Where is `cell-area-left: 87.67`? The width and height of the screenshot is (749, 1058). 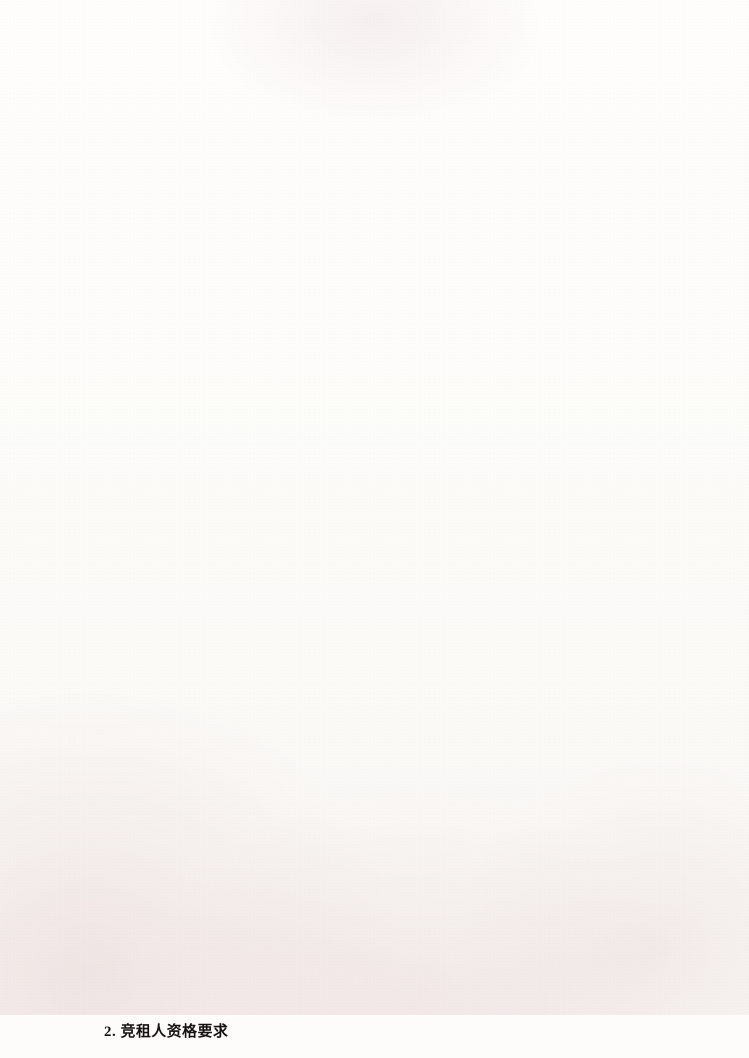
cell-area-left: 87.67 is located at coordinates (245, 326).